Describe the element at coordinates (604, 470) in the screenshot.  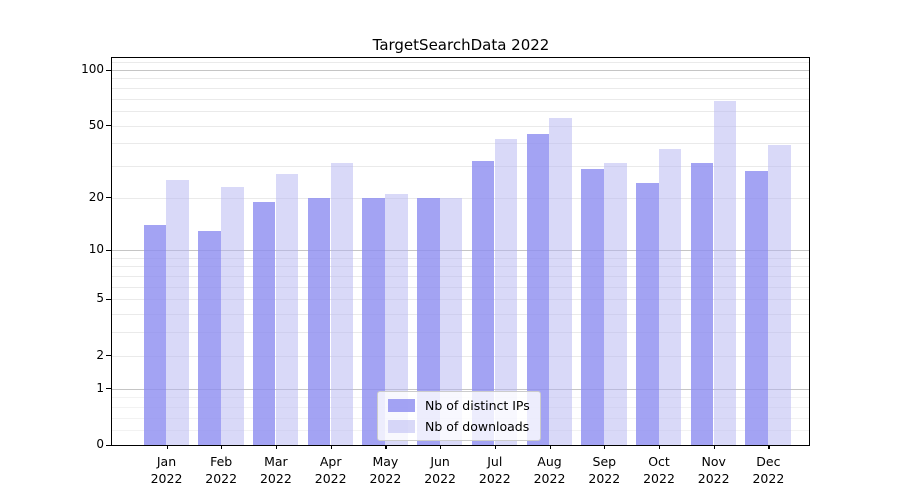
I see `x-tick-label: Sep 2022` at that location.